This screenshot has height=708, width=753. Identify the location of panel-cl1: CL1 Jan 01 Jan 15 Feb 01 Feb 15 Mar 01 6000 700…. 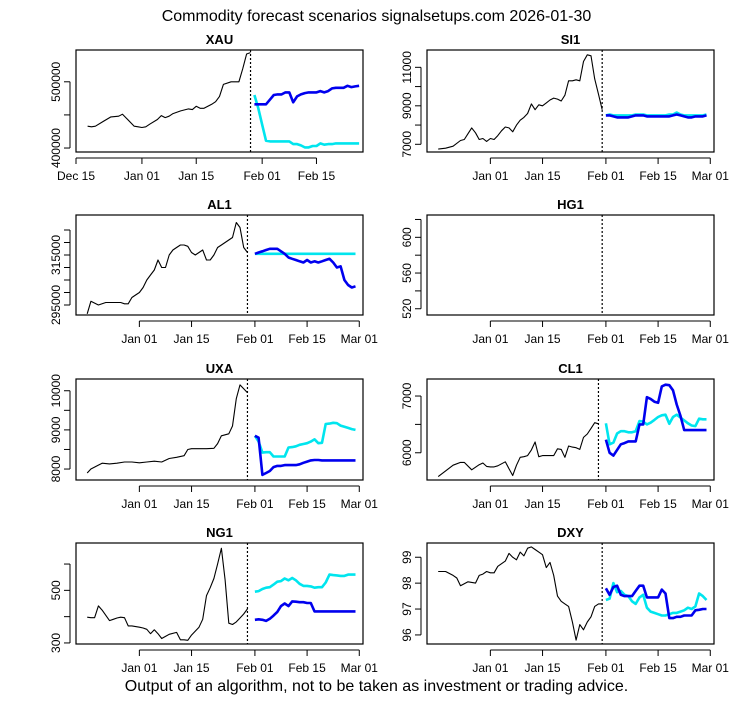
(564, 436).